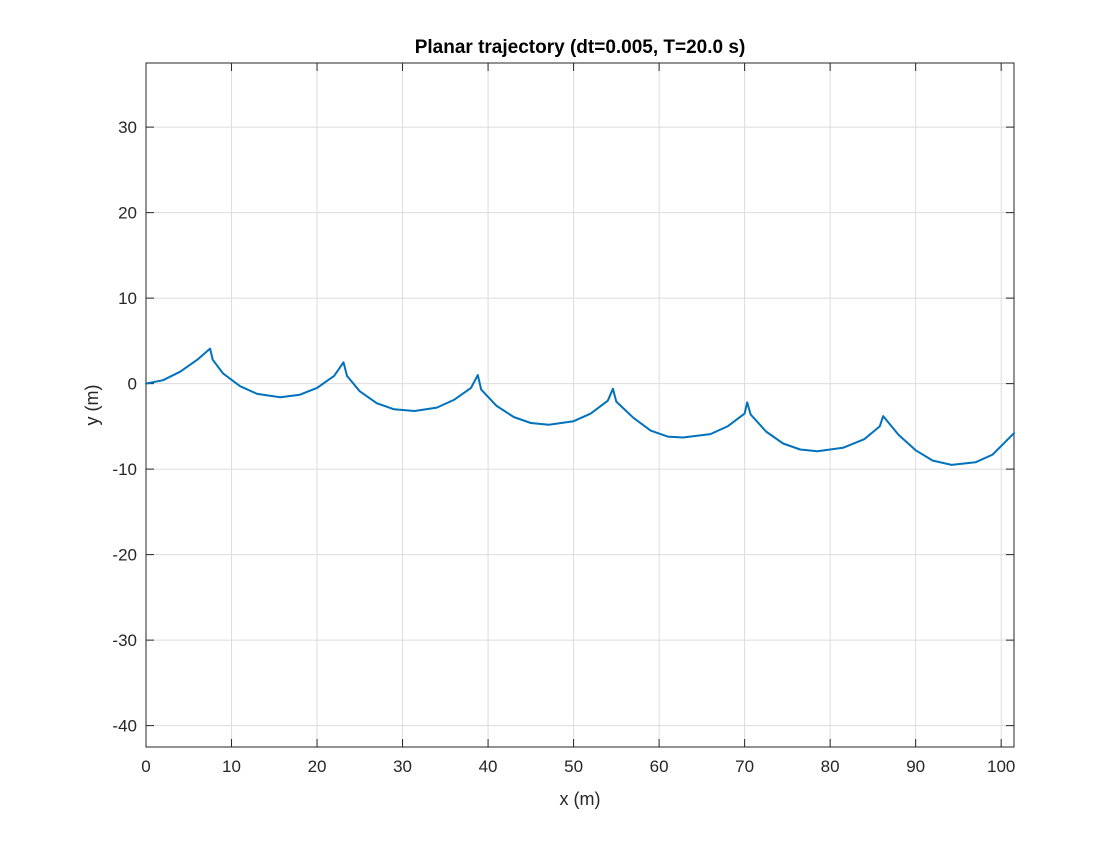 This screenshot has width=1120, height=845. Describe the element at coordinates (124, 726) in the screenshot. I see `y-tick-label: -40` at that location.